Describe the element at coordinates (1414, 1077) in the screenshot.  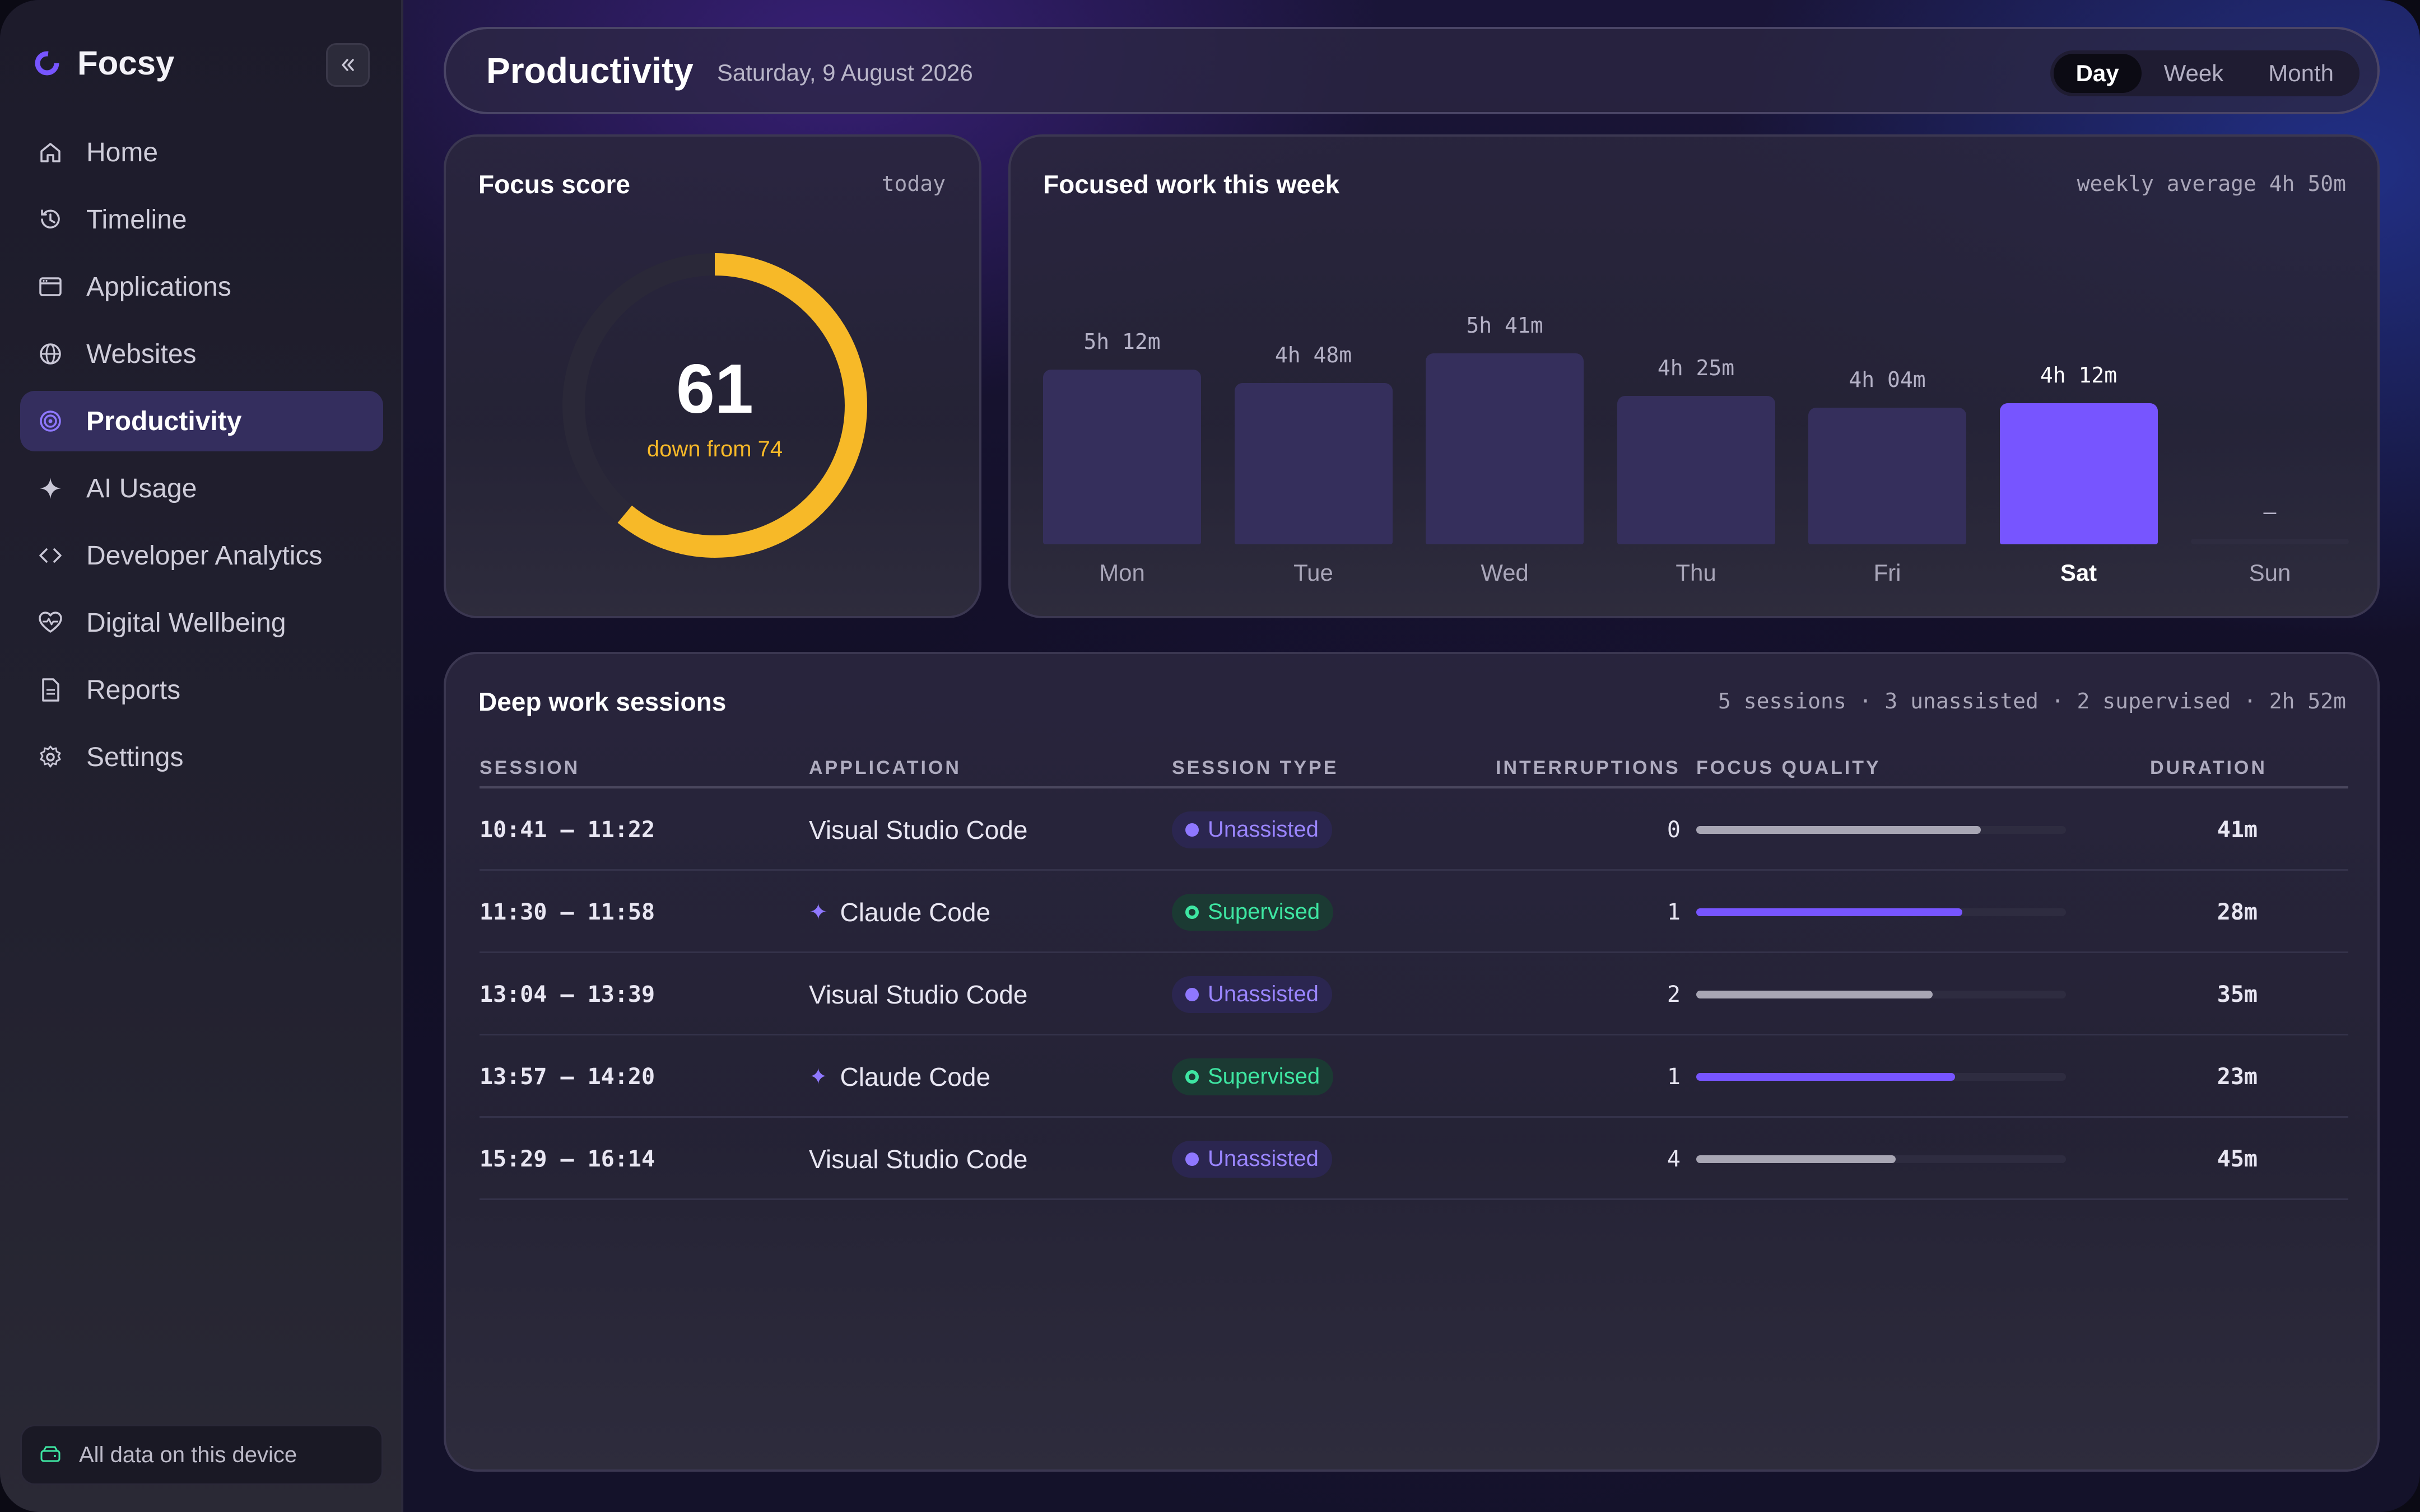
I see `table-row: 13:57 – 14:20 ✦ Claude Code Supervised 1 23m` at that location.